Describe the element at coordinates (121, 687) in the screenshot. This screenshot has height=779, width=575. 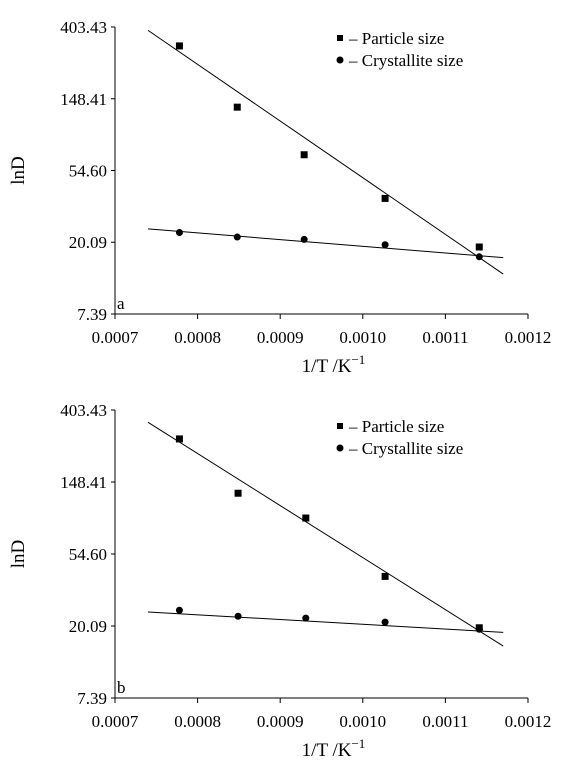
I see `panel-label: b` at that location.